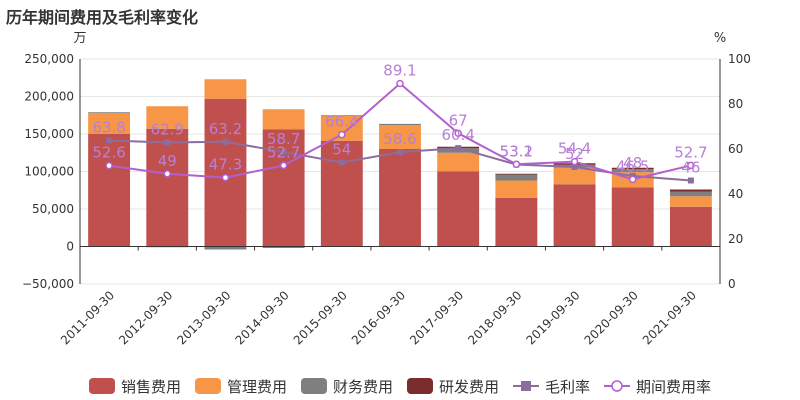 The width and height of the screenshot is (800, 400). I want to click on legend-label-rnd: 研发费用, so click(469, 386).